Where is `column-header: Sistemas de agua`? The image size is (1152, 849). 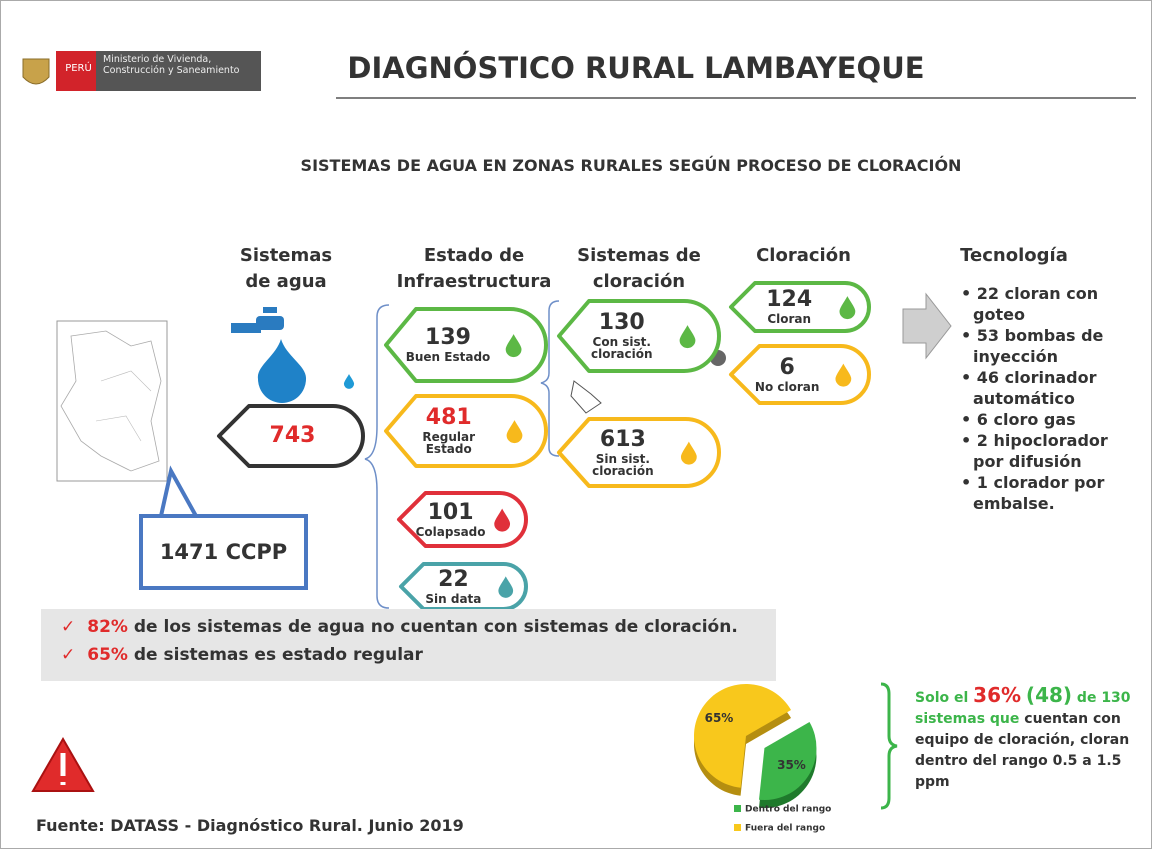 column-header: Sistemas de agua is located at coordinates (286, 268).